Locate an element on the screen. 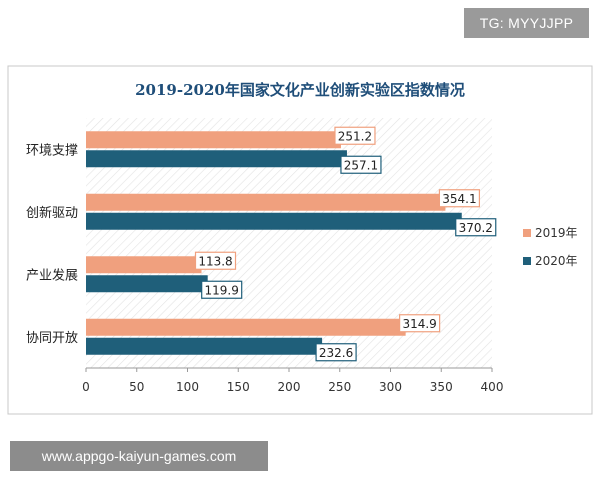 This screenshot has width=600, height=480. x-tick-label: 350 is located at coordinates (441, 387).